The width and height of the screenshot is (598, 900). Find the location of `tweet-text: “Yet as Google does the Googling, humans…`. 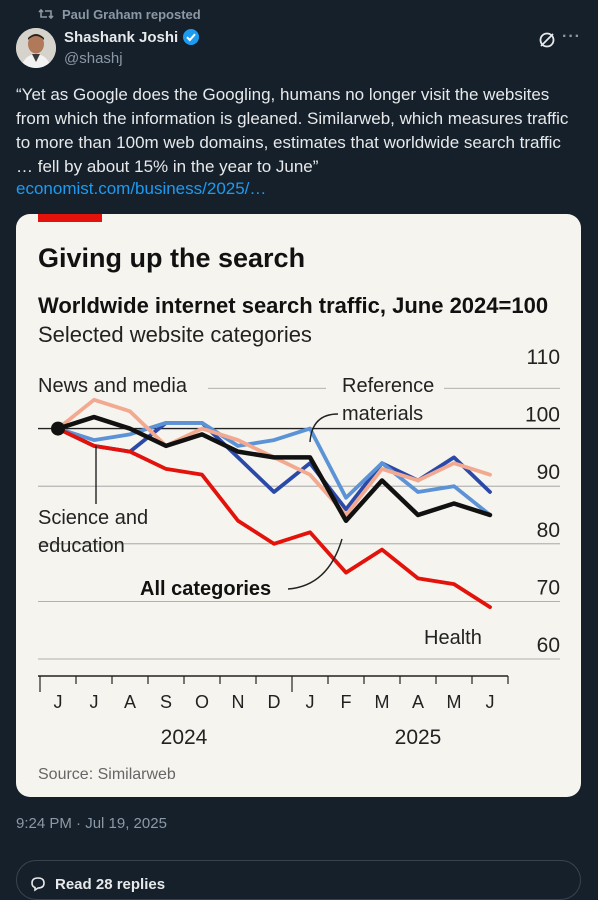

tweet-text: “Yet as Google does the Googling, humans… is located at coordinates (292, 130).